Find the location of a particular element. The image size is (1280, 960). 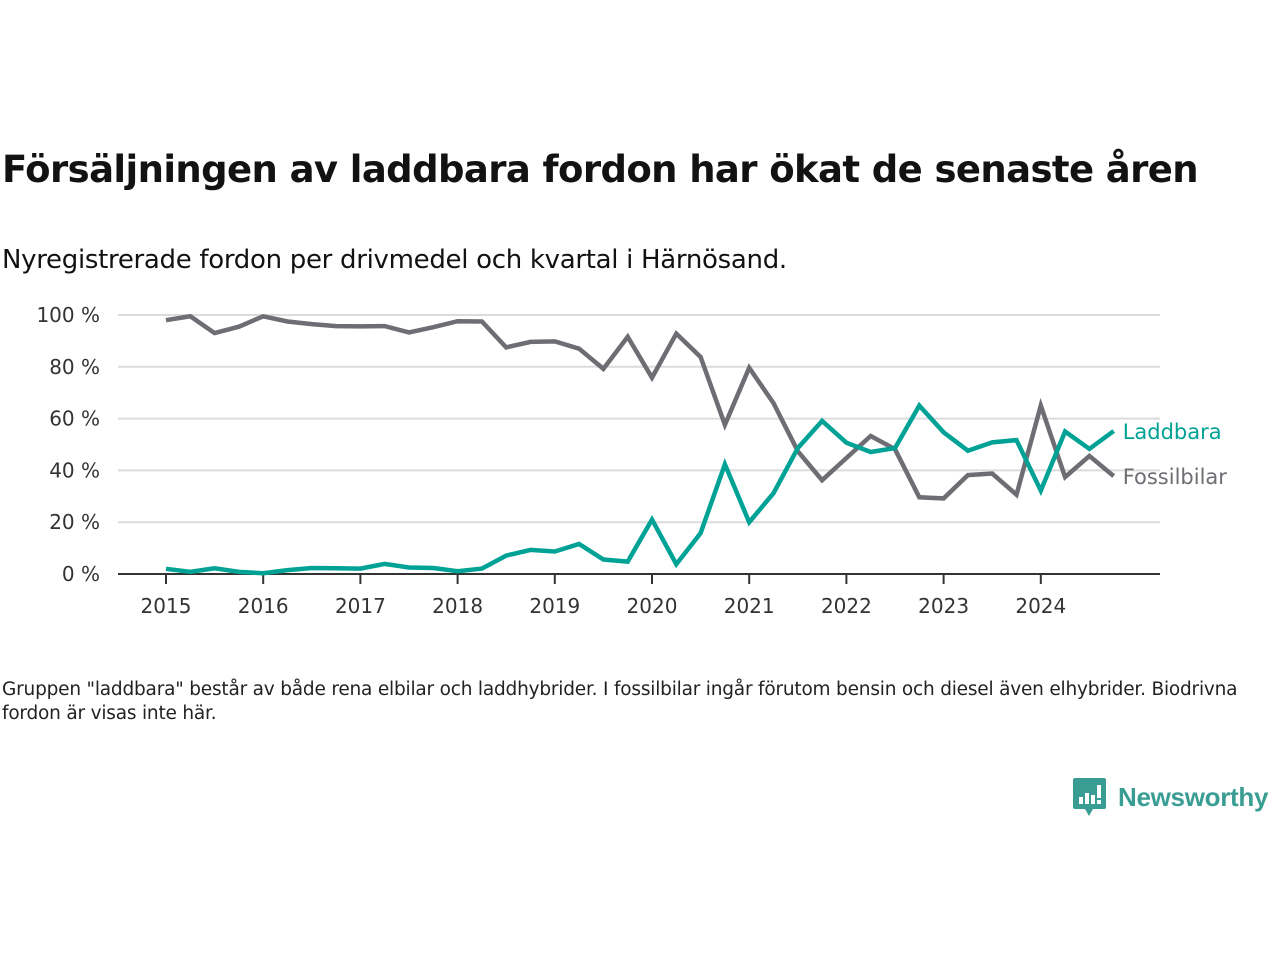

x-tick-label: 2024 is located at coordinates (1040, 606).